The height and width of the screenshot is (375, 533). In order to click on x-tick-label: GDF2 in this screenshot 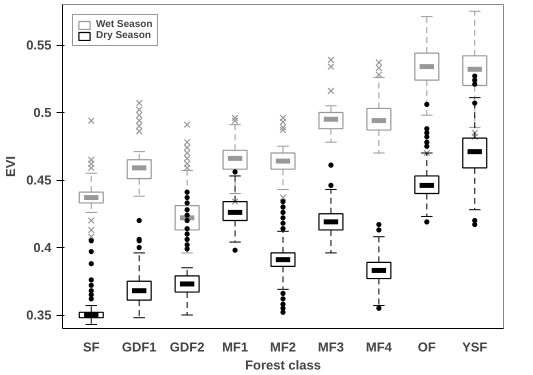, I will do `click(187, 347)`.